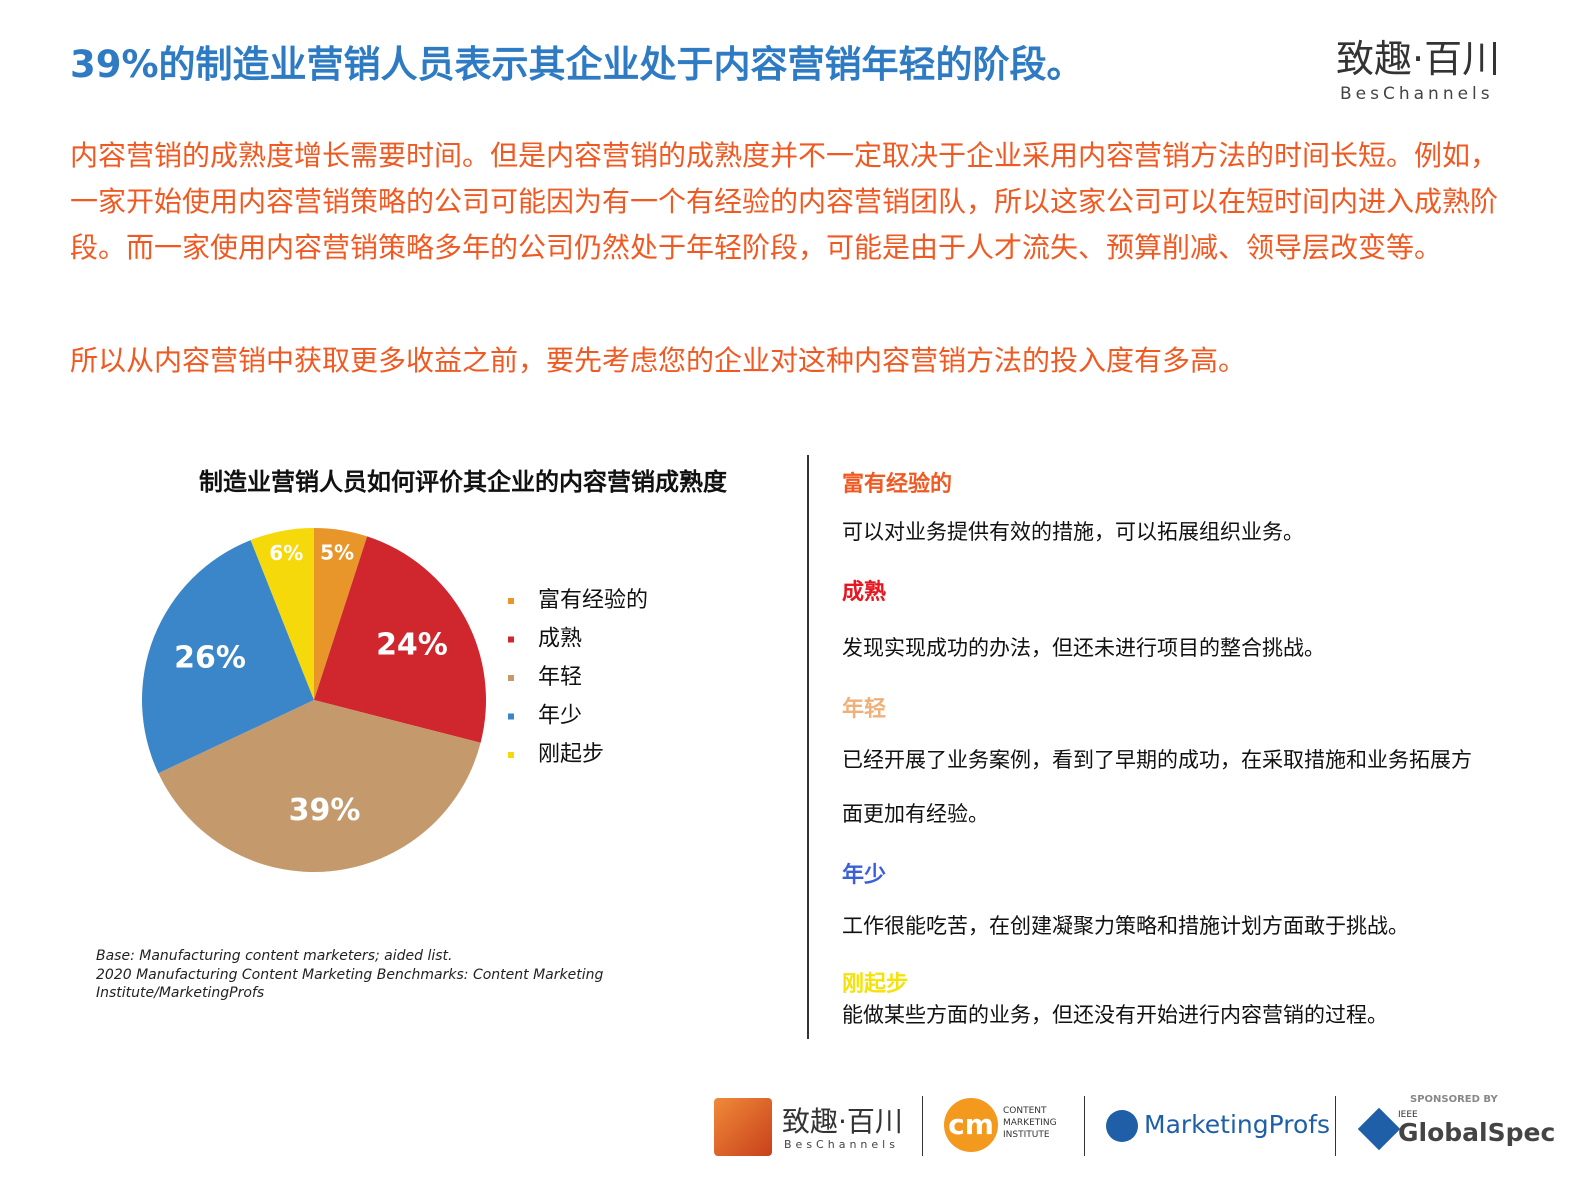  I want to click on footer-logo: 致趣·百川, so click(842, 1121).